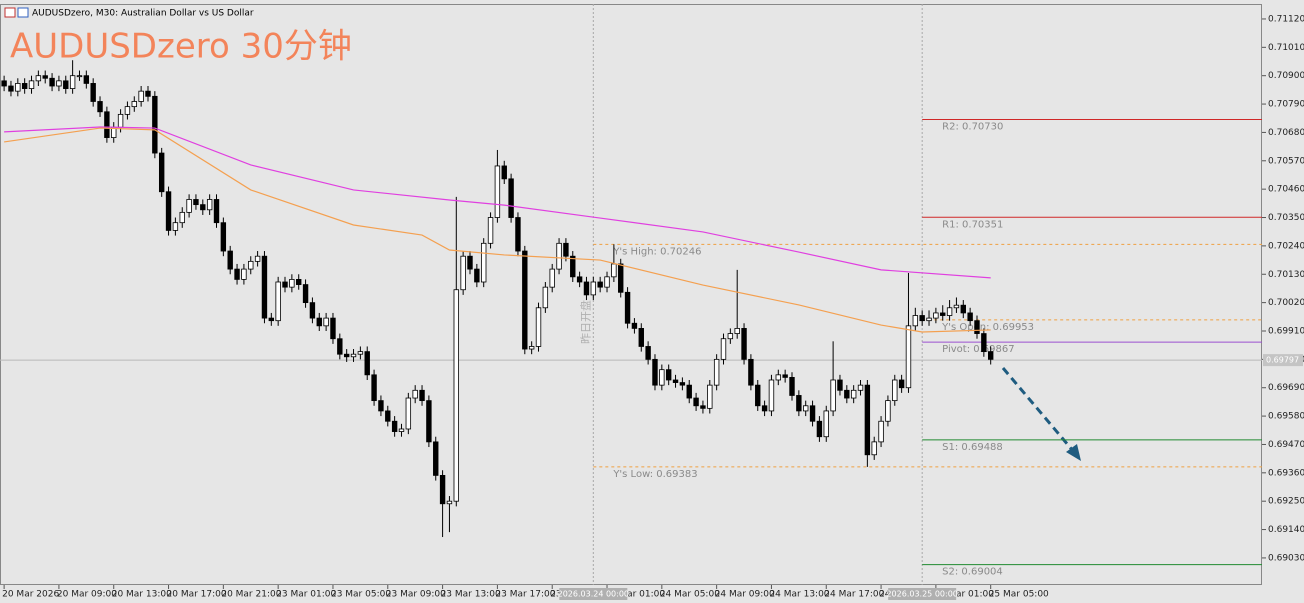 This screenshot has height=603, width=1304. What do you see at coordinates (181, 47) in the screenshot?
I see `annotation: AUDUSDzero 30分钟` at bounding box center [181, 47].